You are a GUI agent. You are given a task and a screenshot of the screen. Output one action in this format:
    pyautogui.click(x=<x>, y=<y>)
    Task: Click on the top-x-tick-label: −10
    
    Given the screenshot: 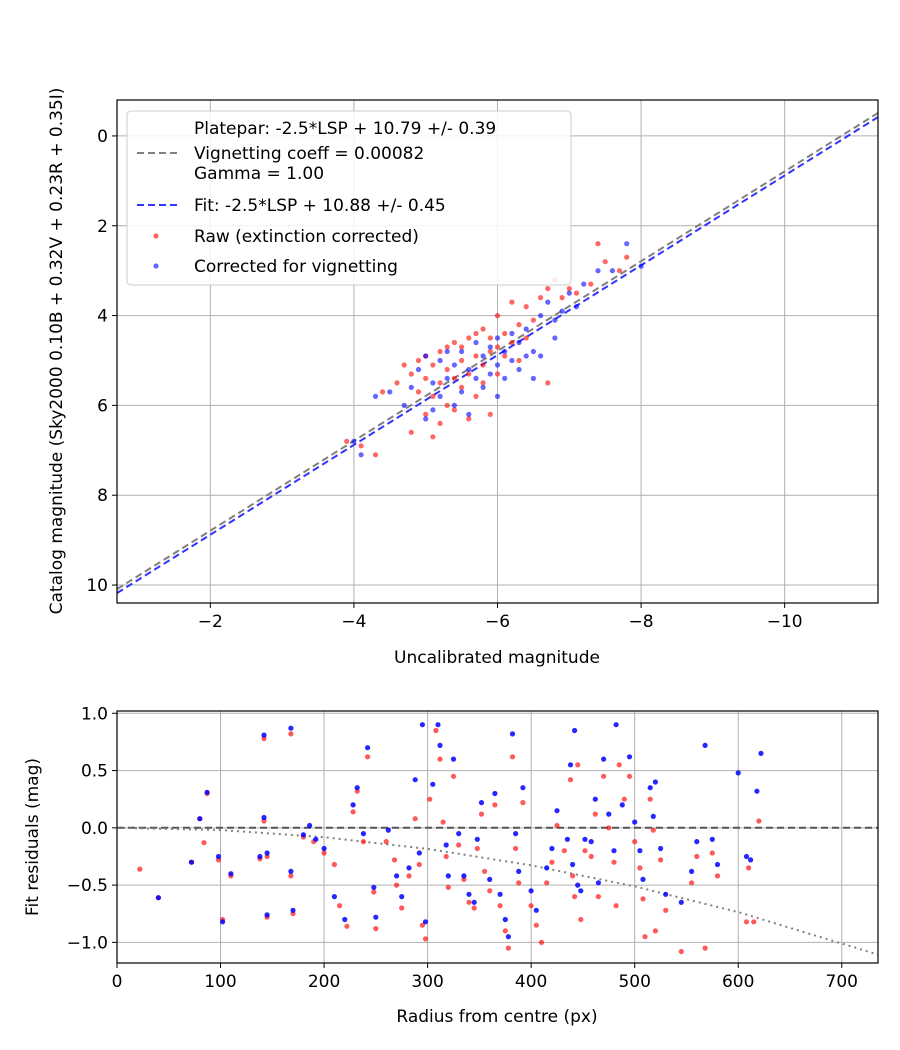 What is the action you would take?
    pyautogui.click(x=785, y=622)
    